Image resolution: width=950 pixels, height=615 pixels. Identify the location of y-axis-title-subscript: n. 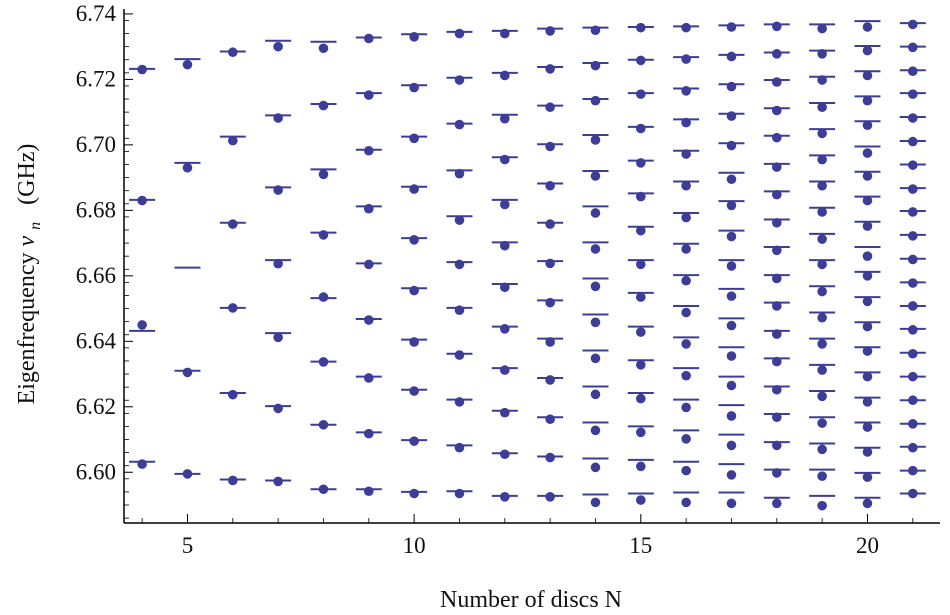
(35, 226).